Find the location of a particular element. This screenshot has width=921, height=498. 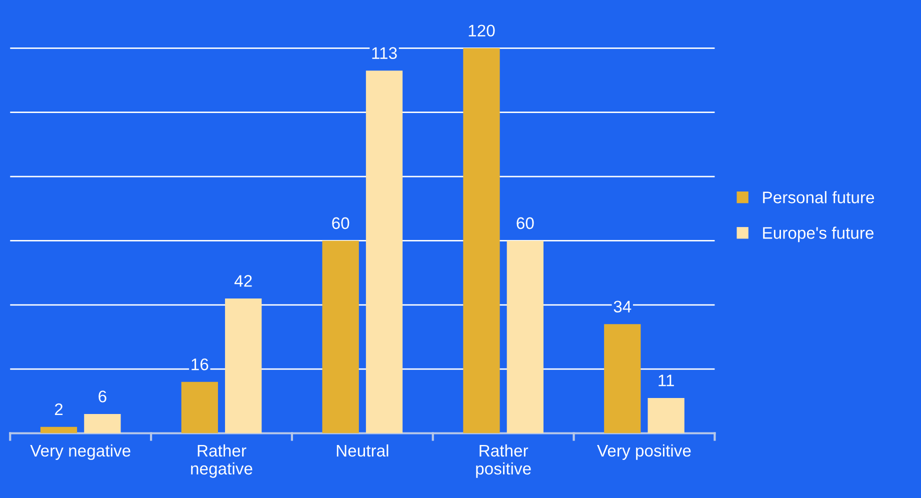

x-tick-label: Rather positive is located at coordinates (503, 461).